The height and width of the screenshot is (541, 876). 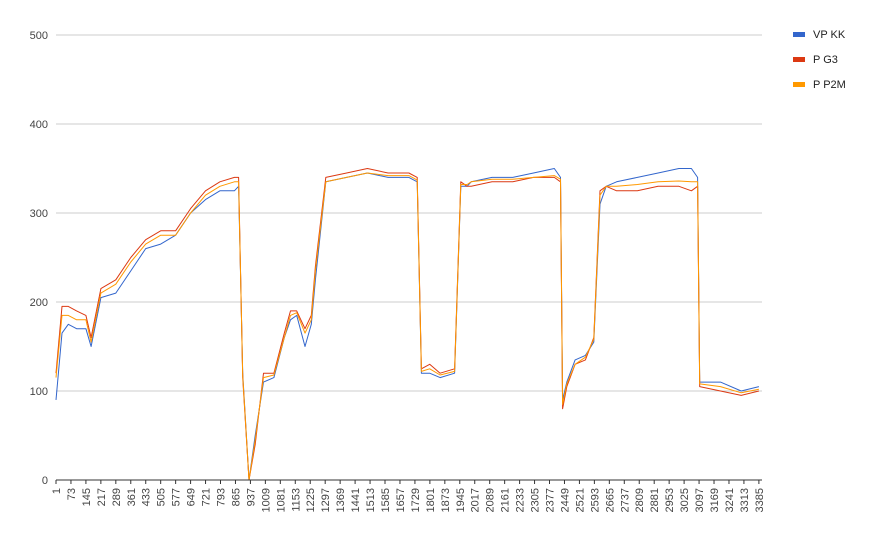 I want to click on x-tick-label: 361, so click(x=132, y=497).